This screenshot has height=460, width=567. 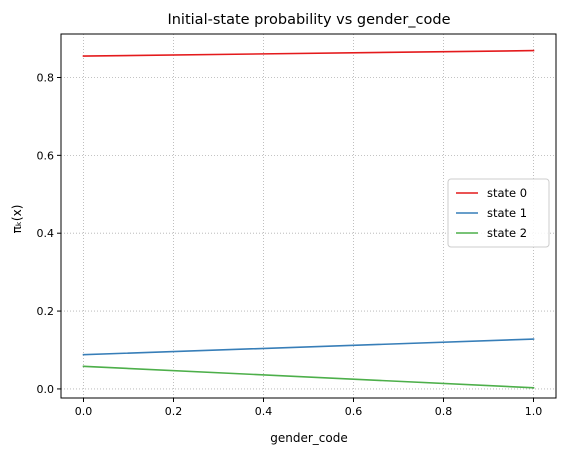 I want to click on x-tick-label: 1.0, so click(x=534, y=411).